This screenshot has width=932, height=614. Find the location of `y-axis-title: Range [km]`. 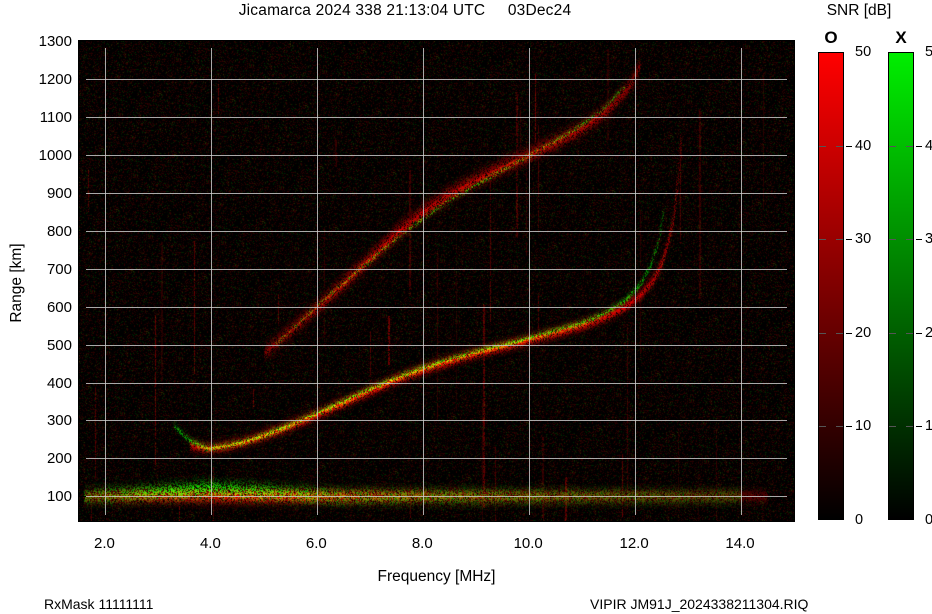

y-axis-title: Range [km] is located at coordinates (16, 283).